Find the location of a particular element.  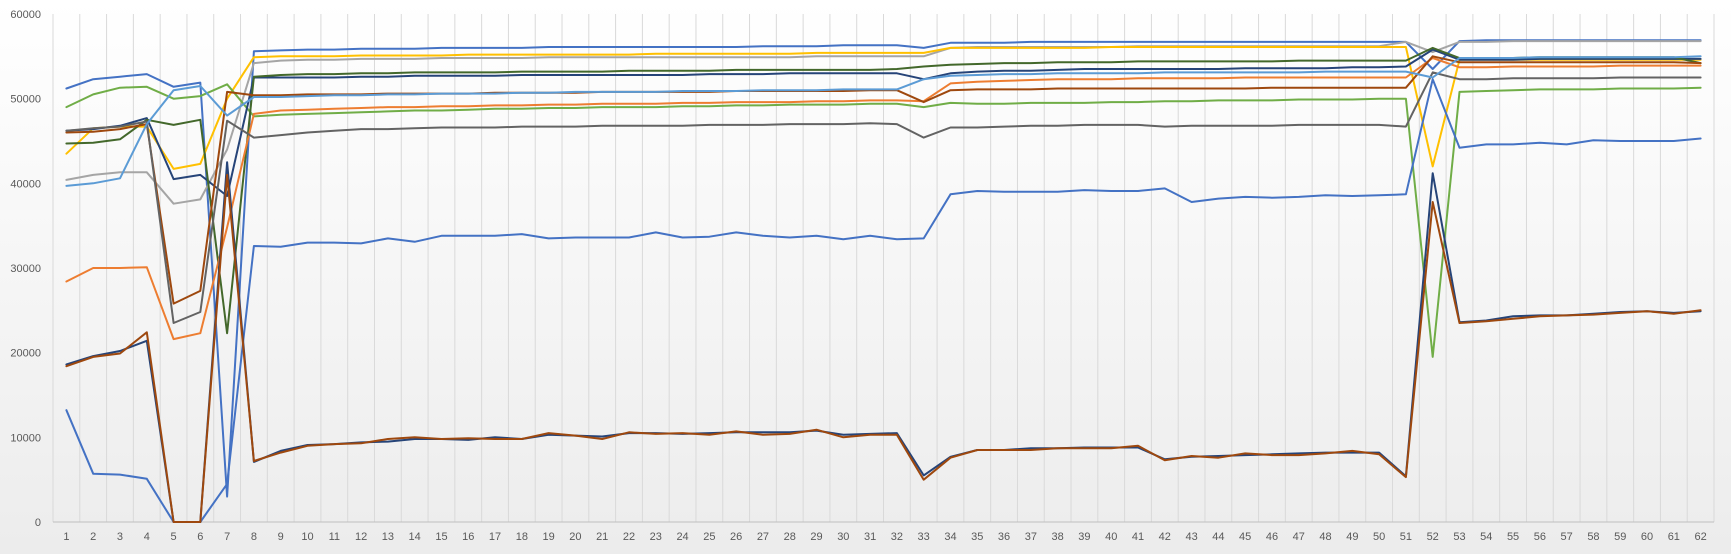

x-tick-label: 36 is located at coordinates (1004, 537).